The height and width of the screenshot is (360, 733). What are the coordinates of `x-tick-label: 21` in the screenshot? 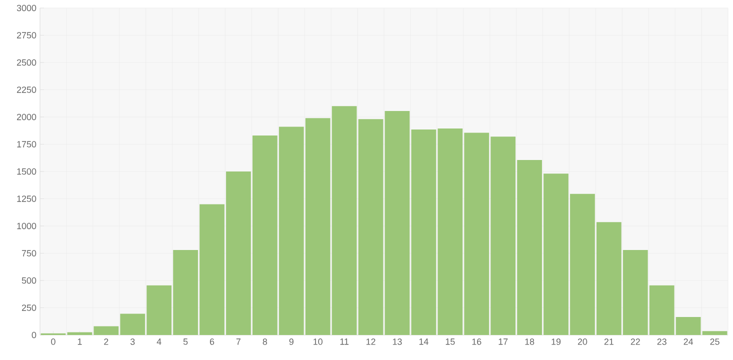 It's located at (609, 341).